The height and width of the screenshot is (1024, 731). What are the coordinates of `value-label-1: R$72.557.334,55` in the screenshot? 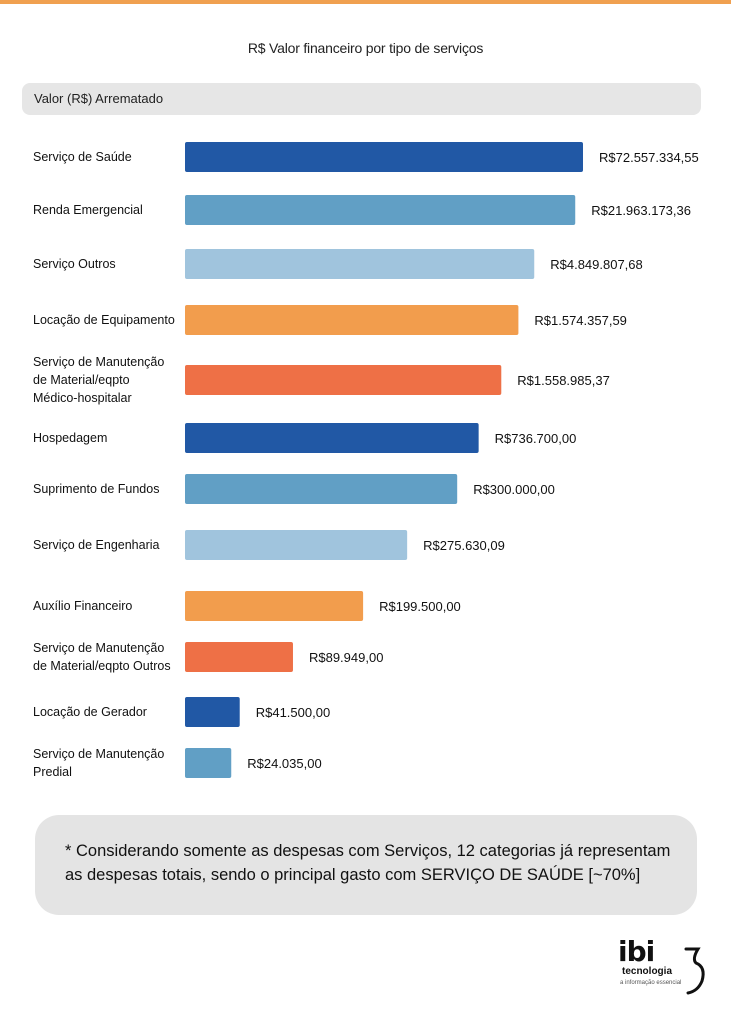 It's located at (649, 157).